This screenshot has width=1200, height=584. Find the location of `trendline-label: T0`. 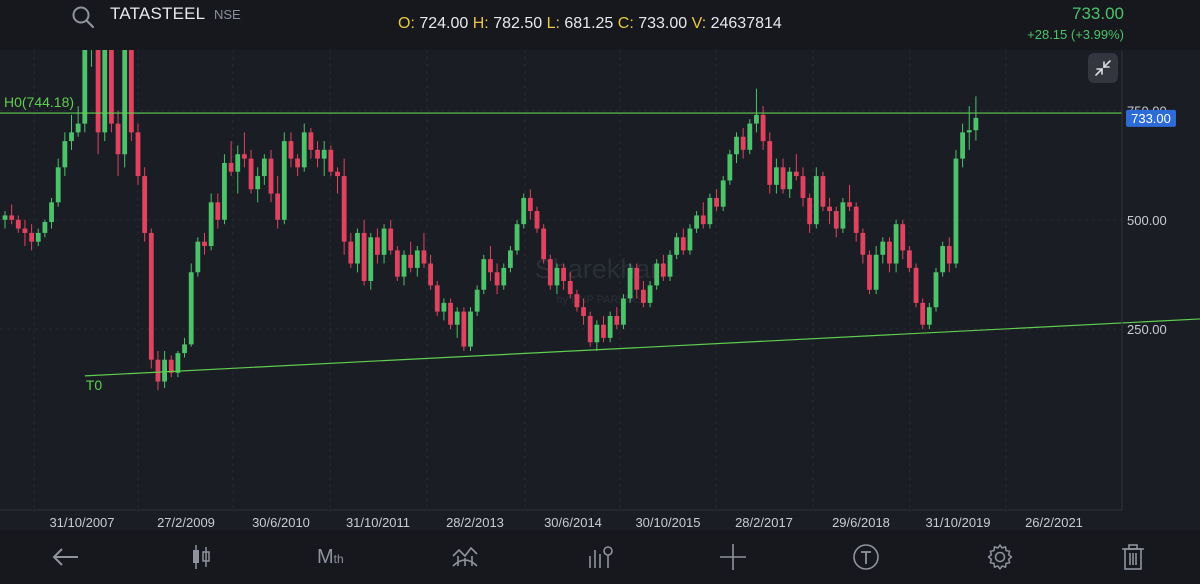

trendline-label: T0 is located at coordinates (94, 385).